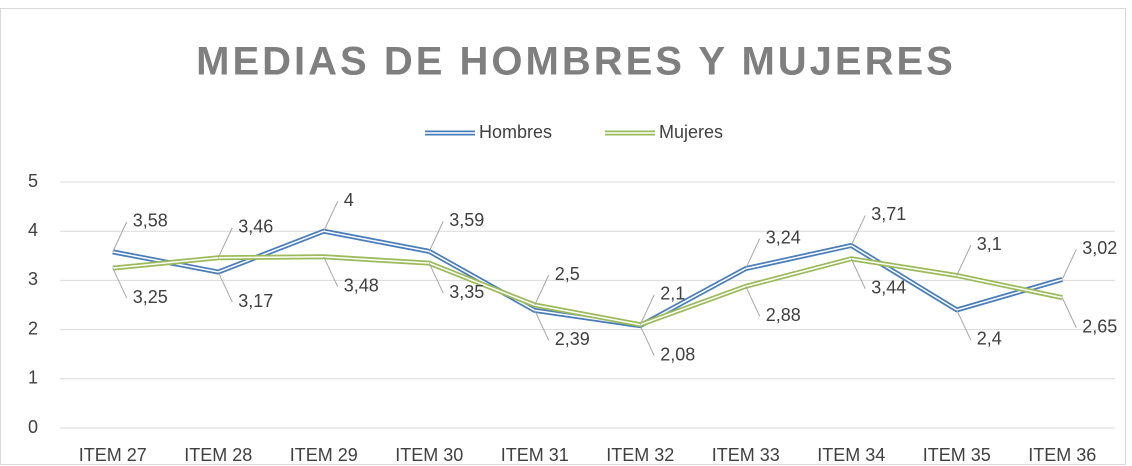  Describe the element at coordinates (466, 220) in the screenshot. I see `data-label: 3,59` at that location.